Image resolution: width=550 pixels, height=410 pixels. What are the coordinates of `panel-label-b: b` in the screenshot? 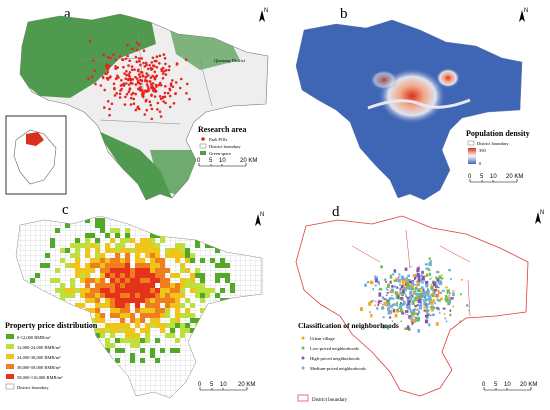 It's located at (344, 14).